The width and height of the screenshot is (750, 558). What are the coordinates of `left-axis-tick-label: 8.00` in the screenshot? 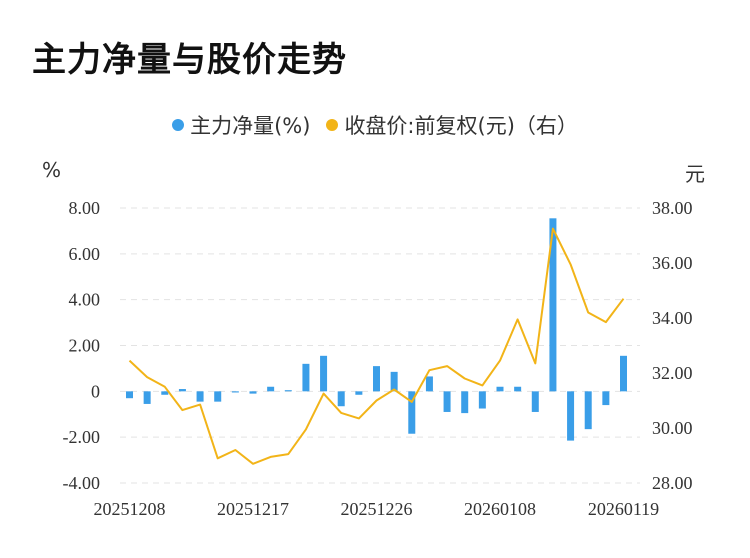 It's located at (85, 208).